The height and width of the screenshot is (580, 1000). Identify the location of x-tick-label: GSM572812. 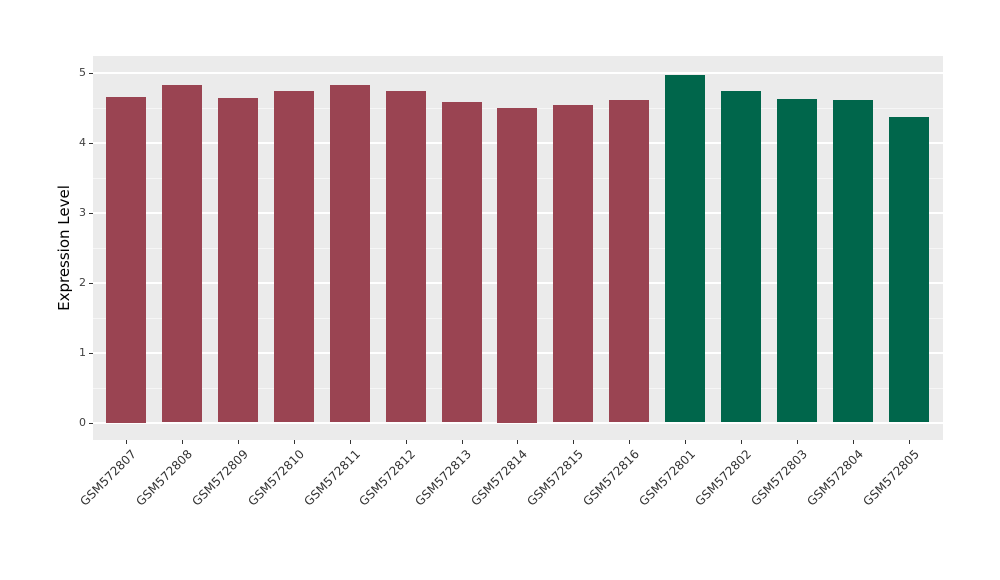
(387, 478).